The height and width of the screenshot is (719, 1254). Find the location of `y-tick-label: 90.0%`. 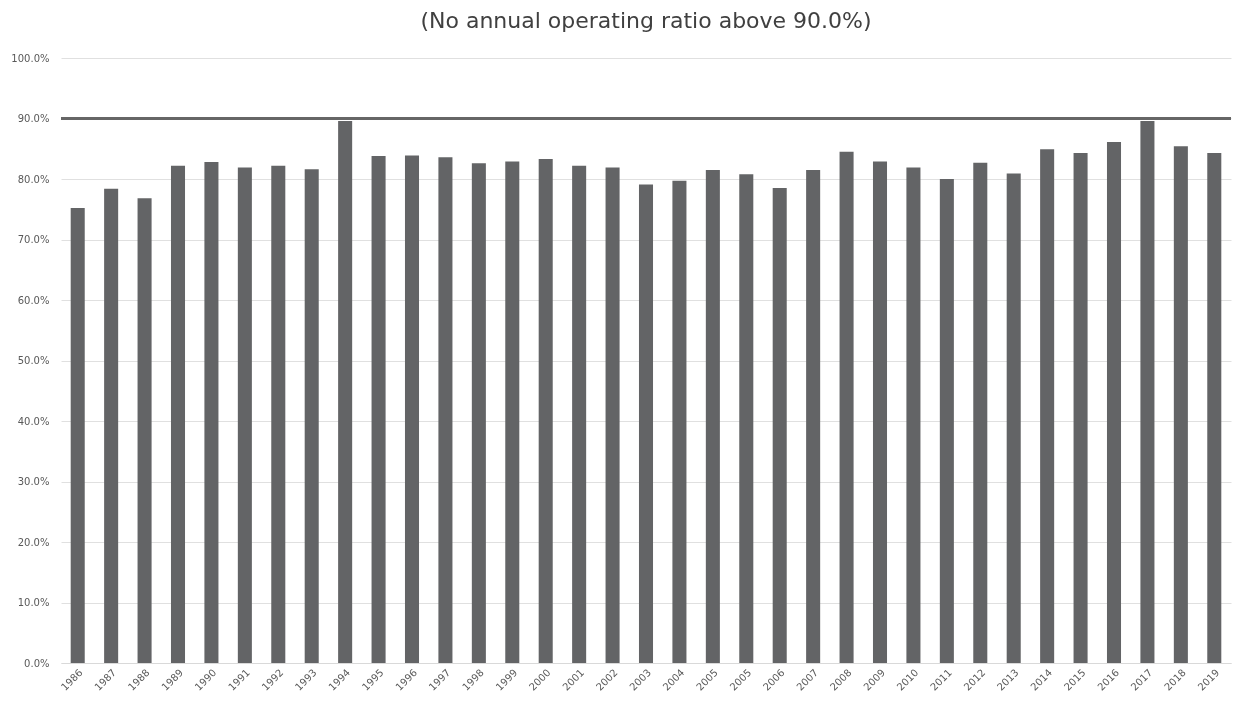

y-tick-label: 90.0% is located at coordinates (33, 118).